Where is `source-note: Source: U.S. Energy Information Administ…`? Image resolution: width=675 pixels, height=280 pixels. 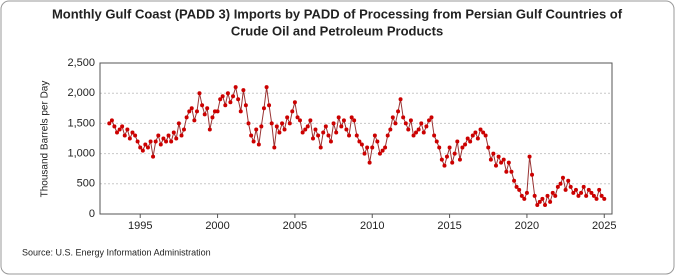 source-note: Source: U.S. Energy Information Administ… is located at coordinates (116, 252).